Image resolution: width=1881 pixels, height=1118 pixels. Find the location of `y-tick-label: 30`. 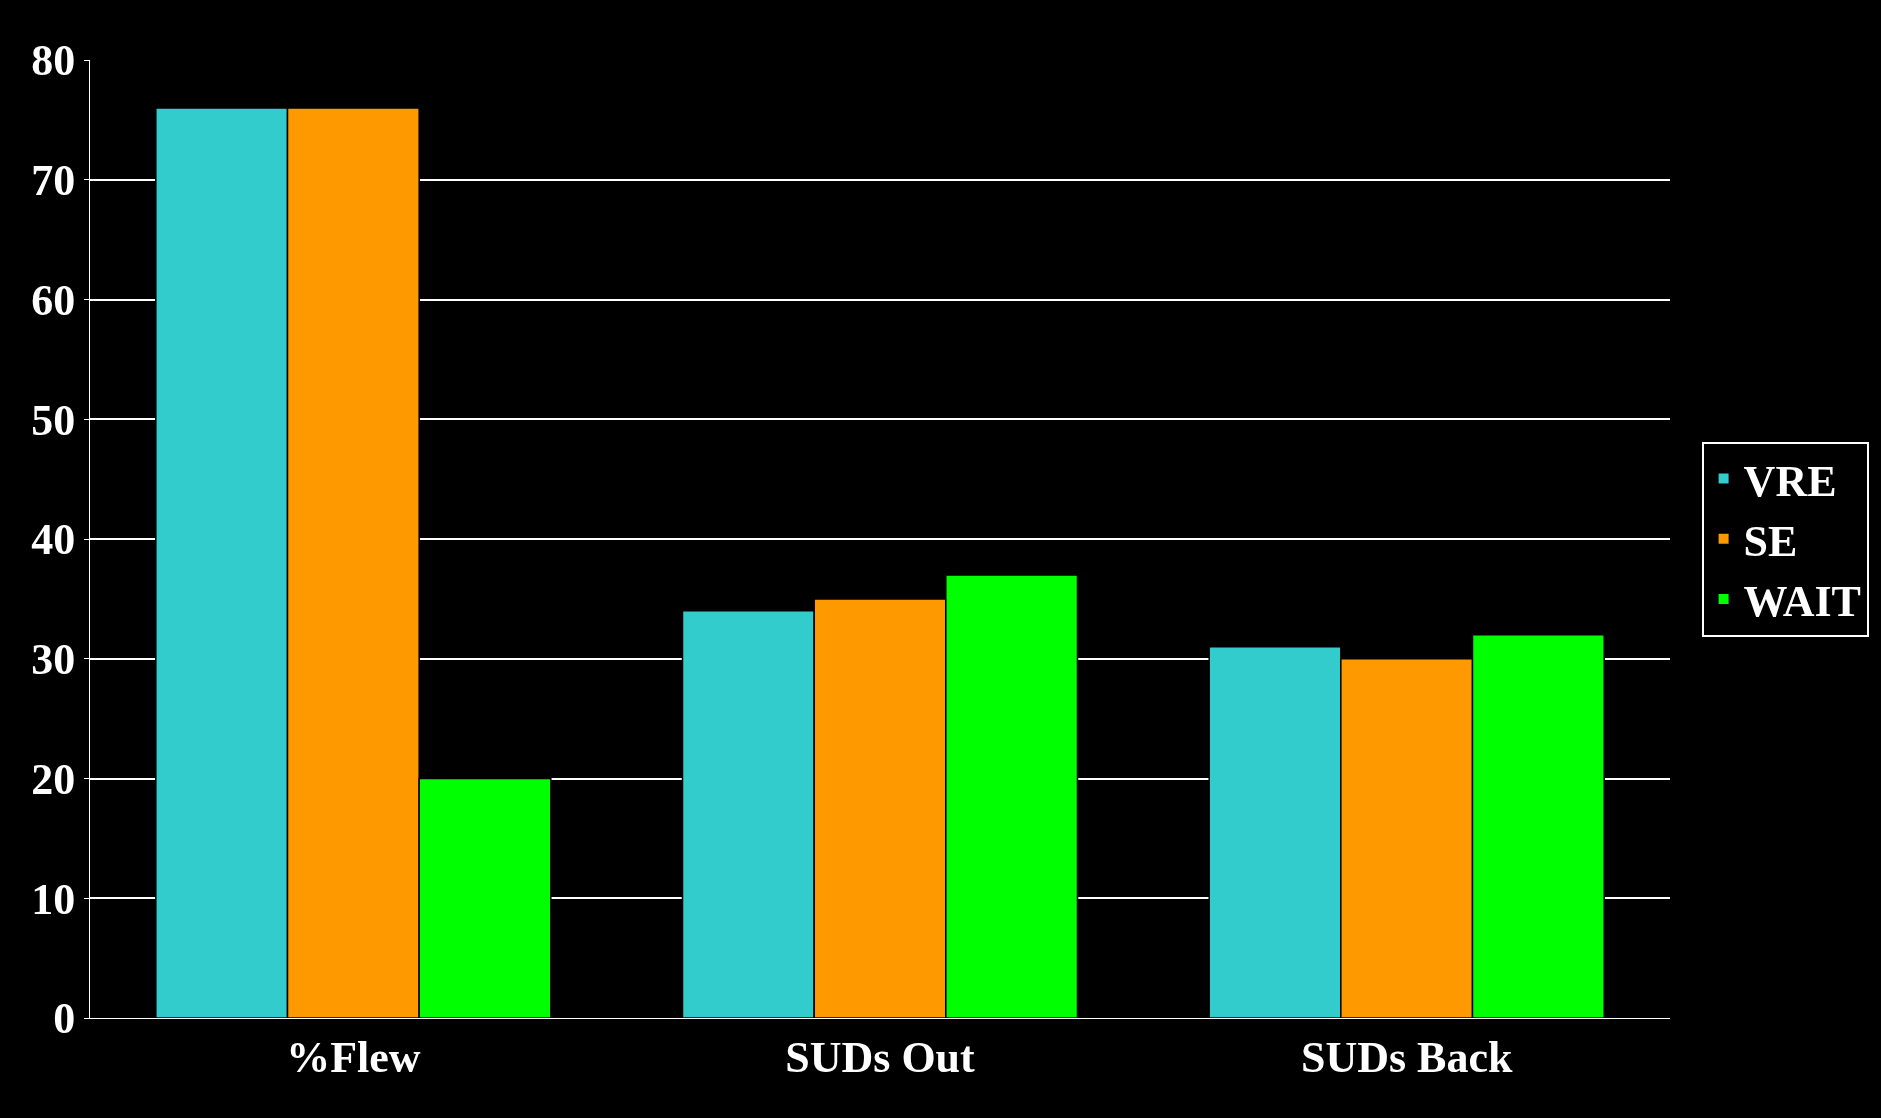

y-tick-label: 30 is located at coordinates (53, 660).